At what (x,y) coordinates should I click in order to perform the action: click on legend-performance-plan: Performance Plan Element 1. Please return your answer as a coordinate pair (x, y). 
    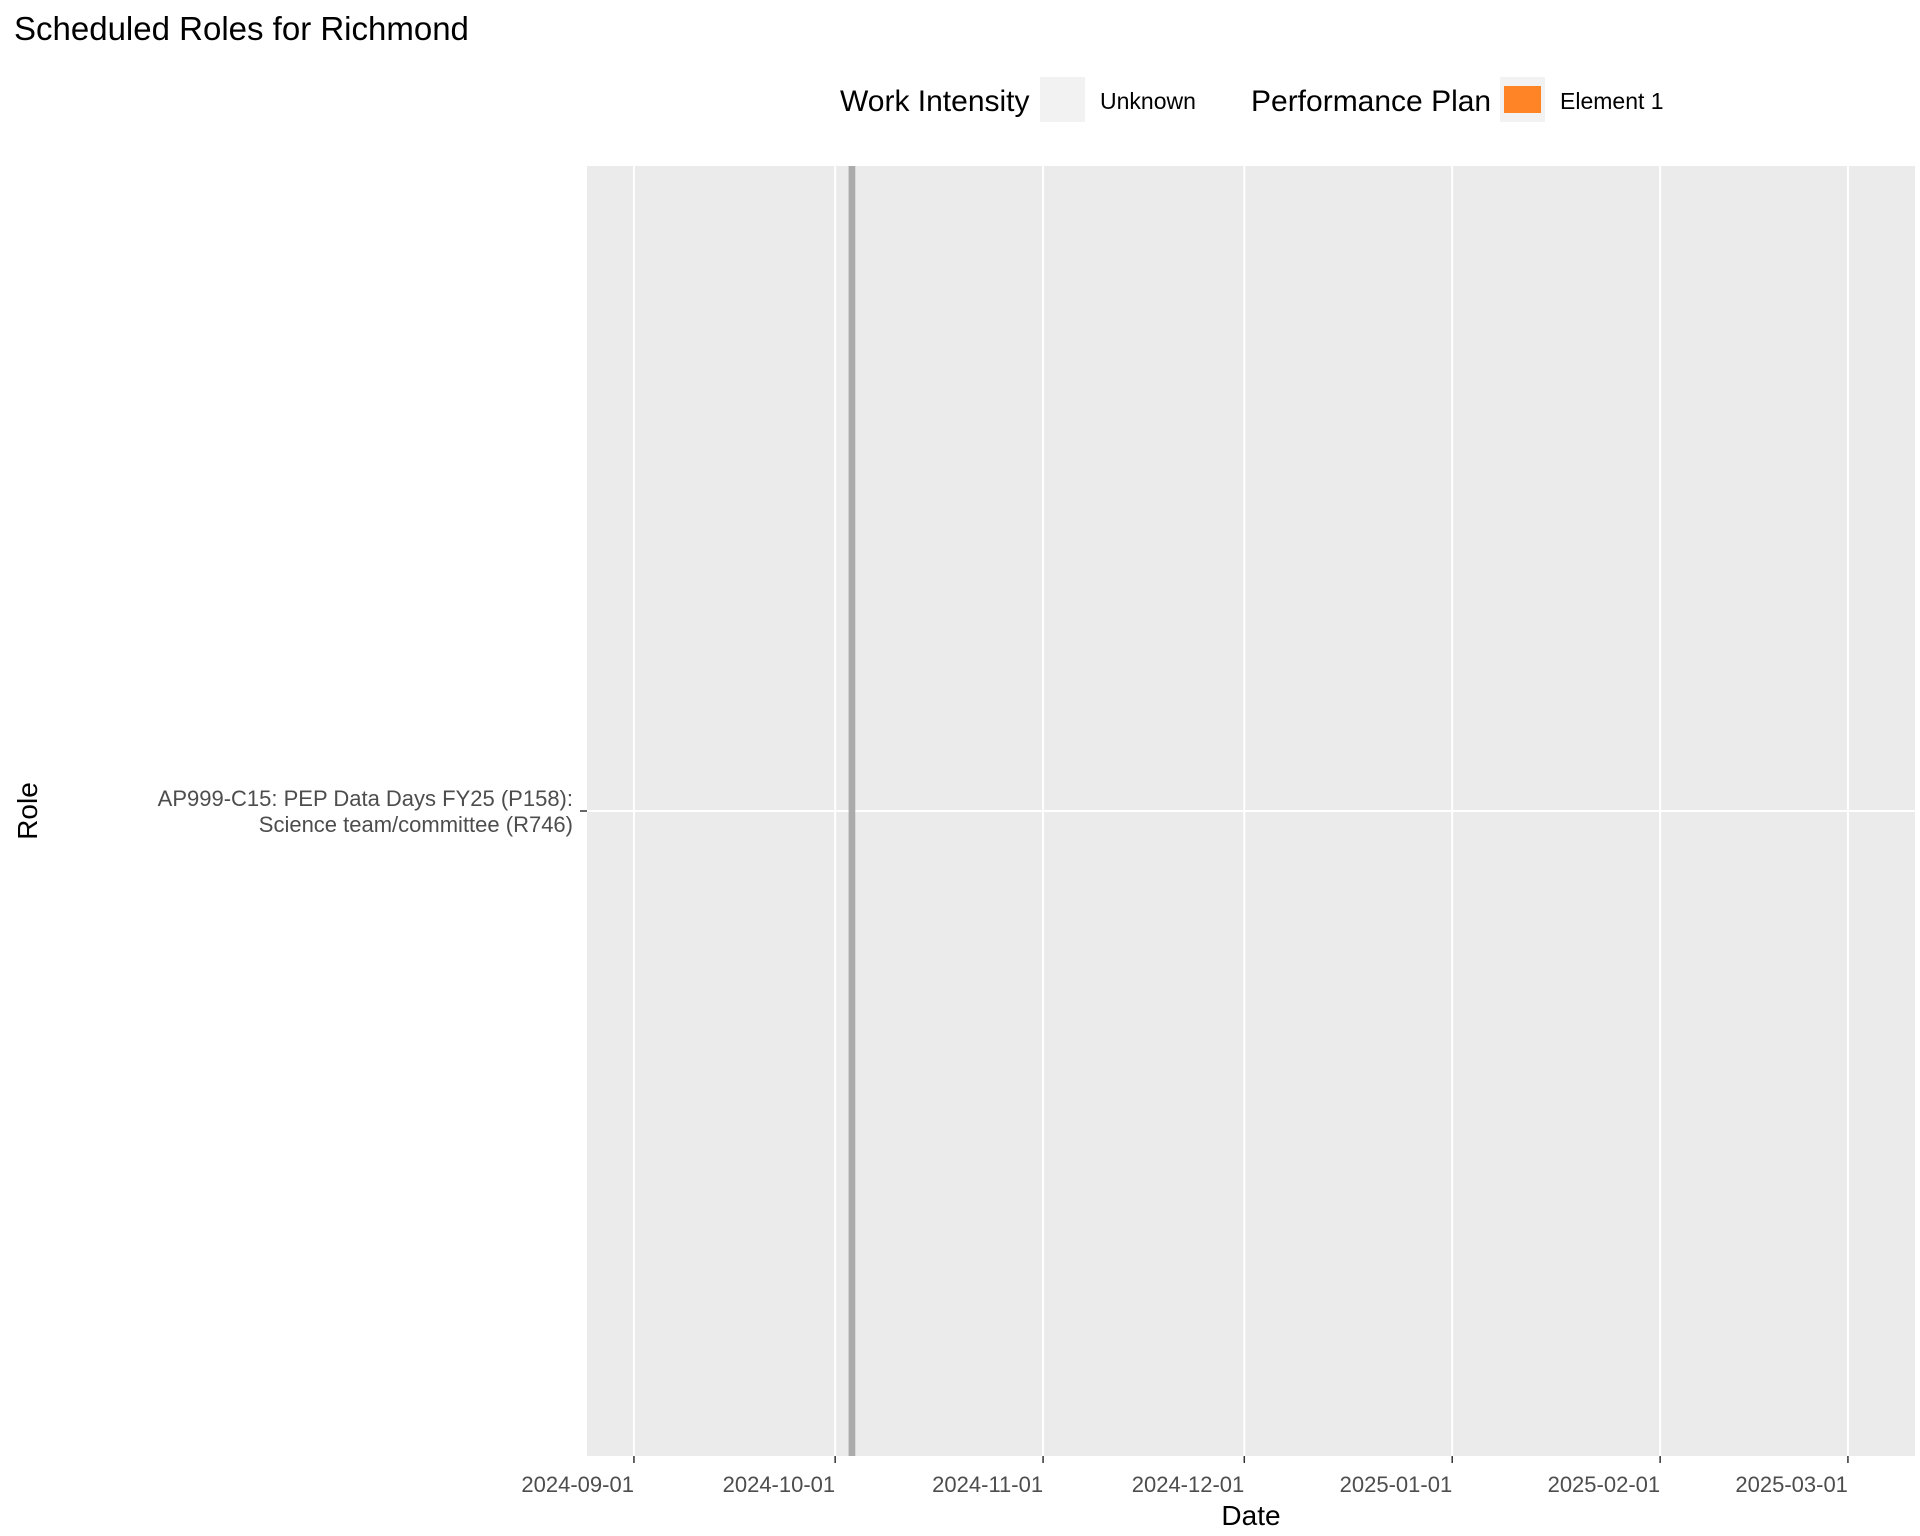
    Looking at the image, I should click on (1457, 99).